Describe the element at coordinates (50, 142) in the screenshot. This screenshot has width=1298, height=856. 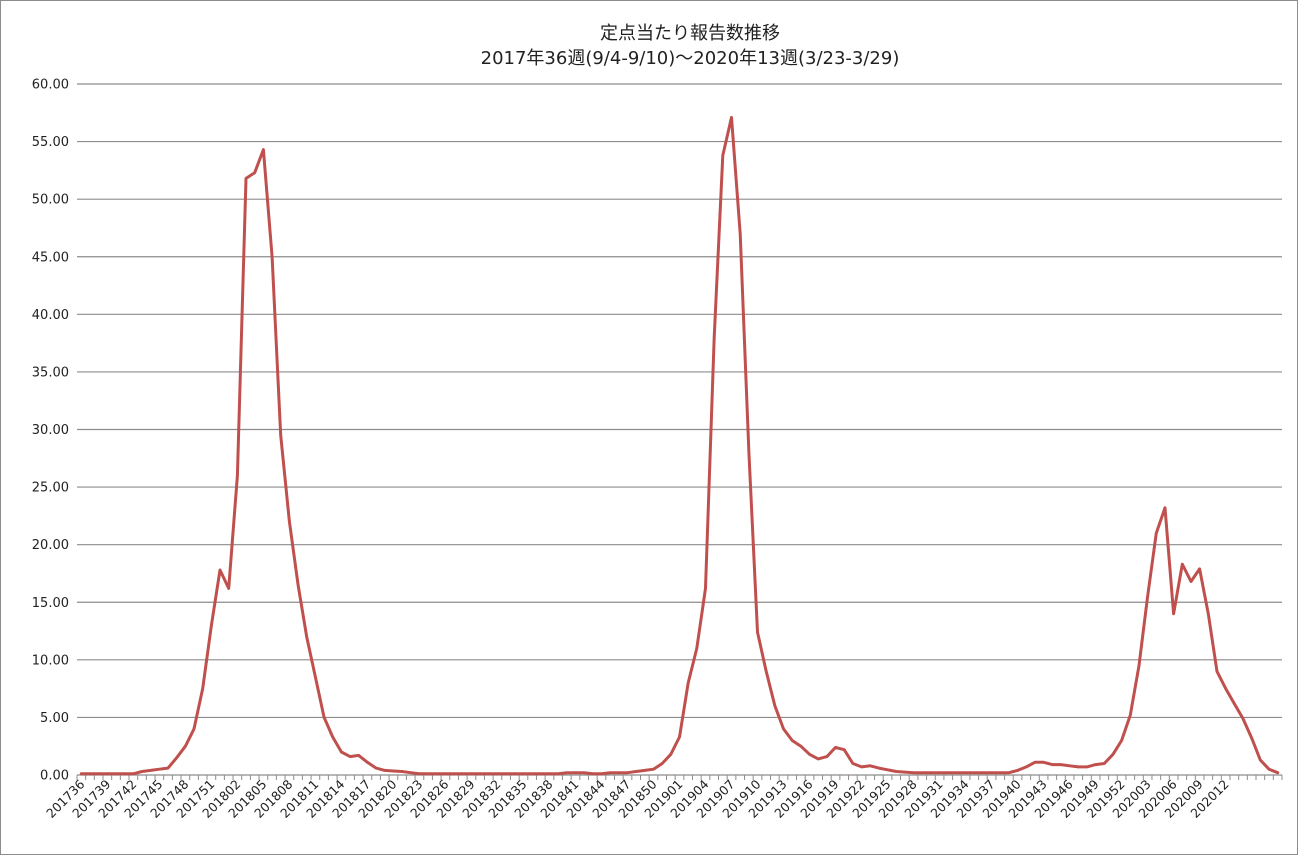
I see `y-tick-label: 55.00` at that location.